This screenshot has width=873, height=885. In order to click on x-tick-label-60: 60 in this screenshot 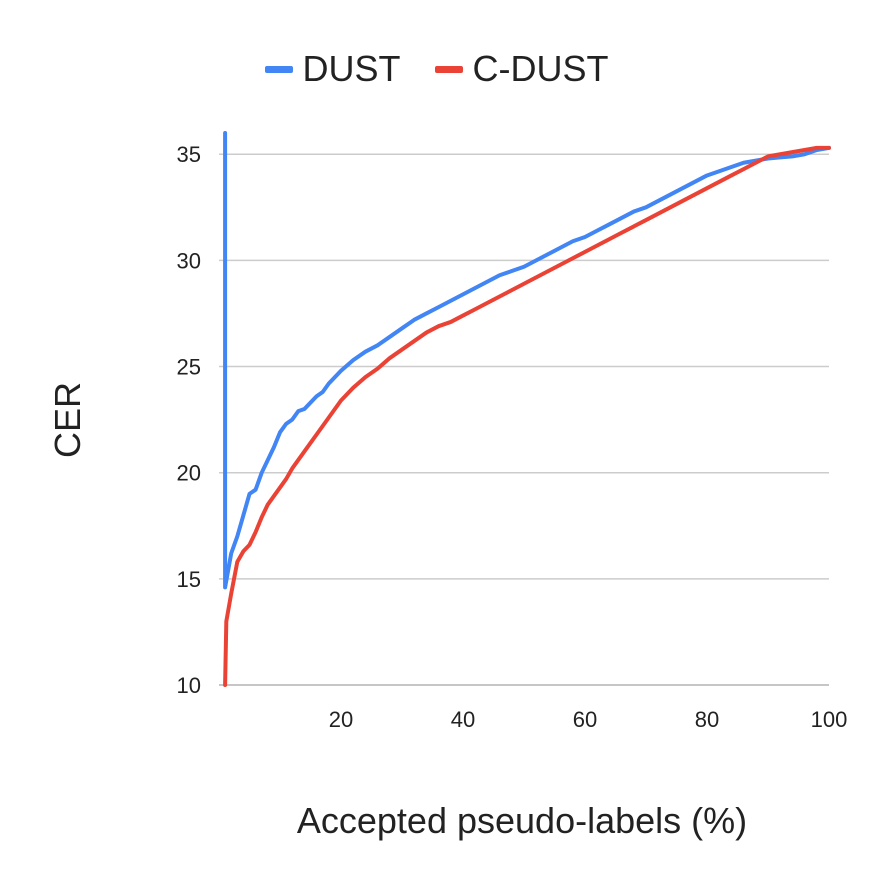, I will do `click(585, 719)`.